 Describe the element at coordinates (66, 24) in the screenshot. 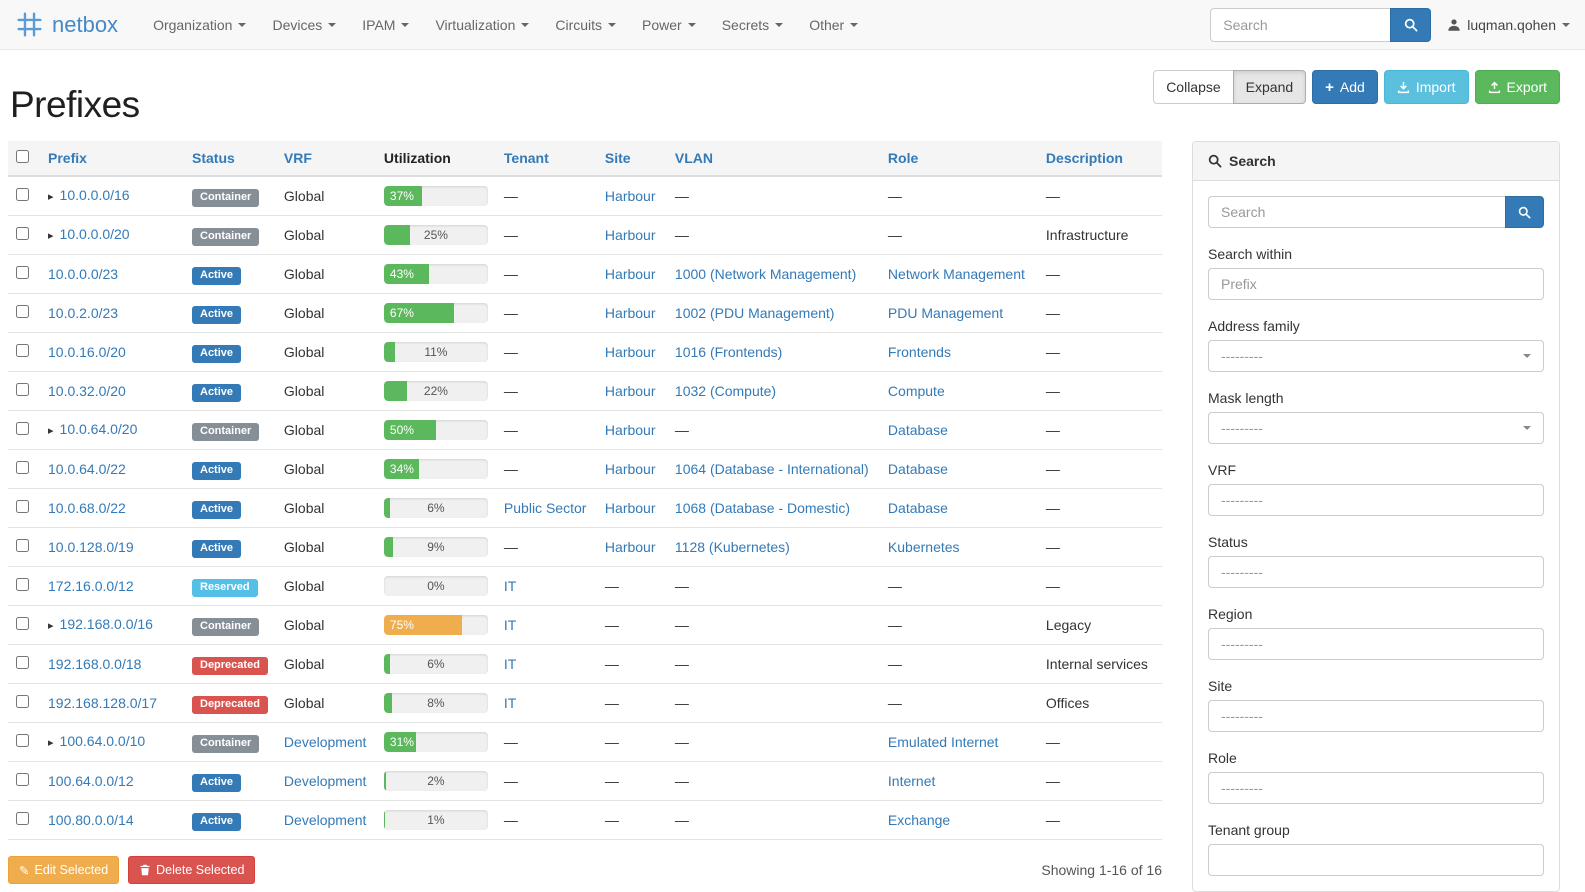

I see `netbox-brand: netbox` at that location.